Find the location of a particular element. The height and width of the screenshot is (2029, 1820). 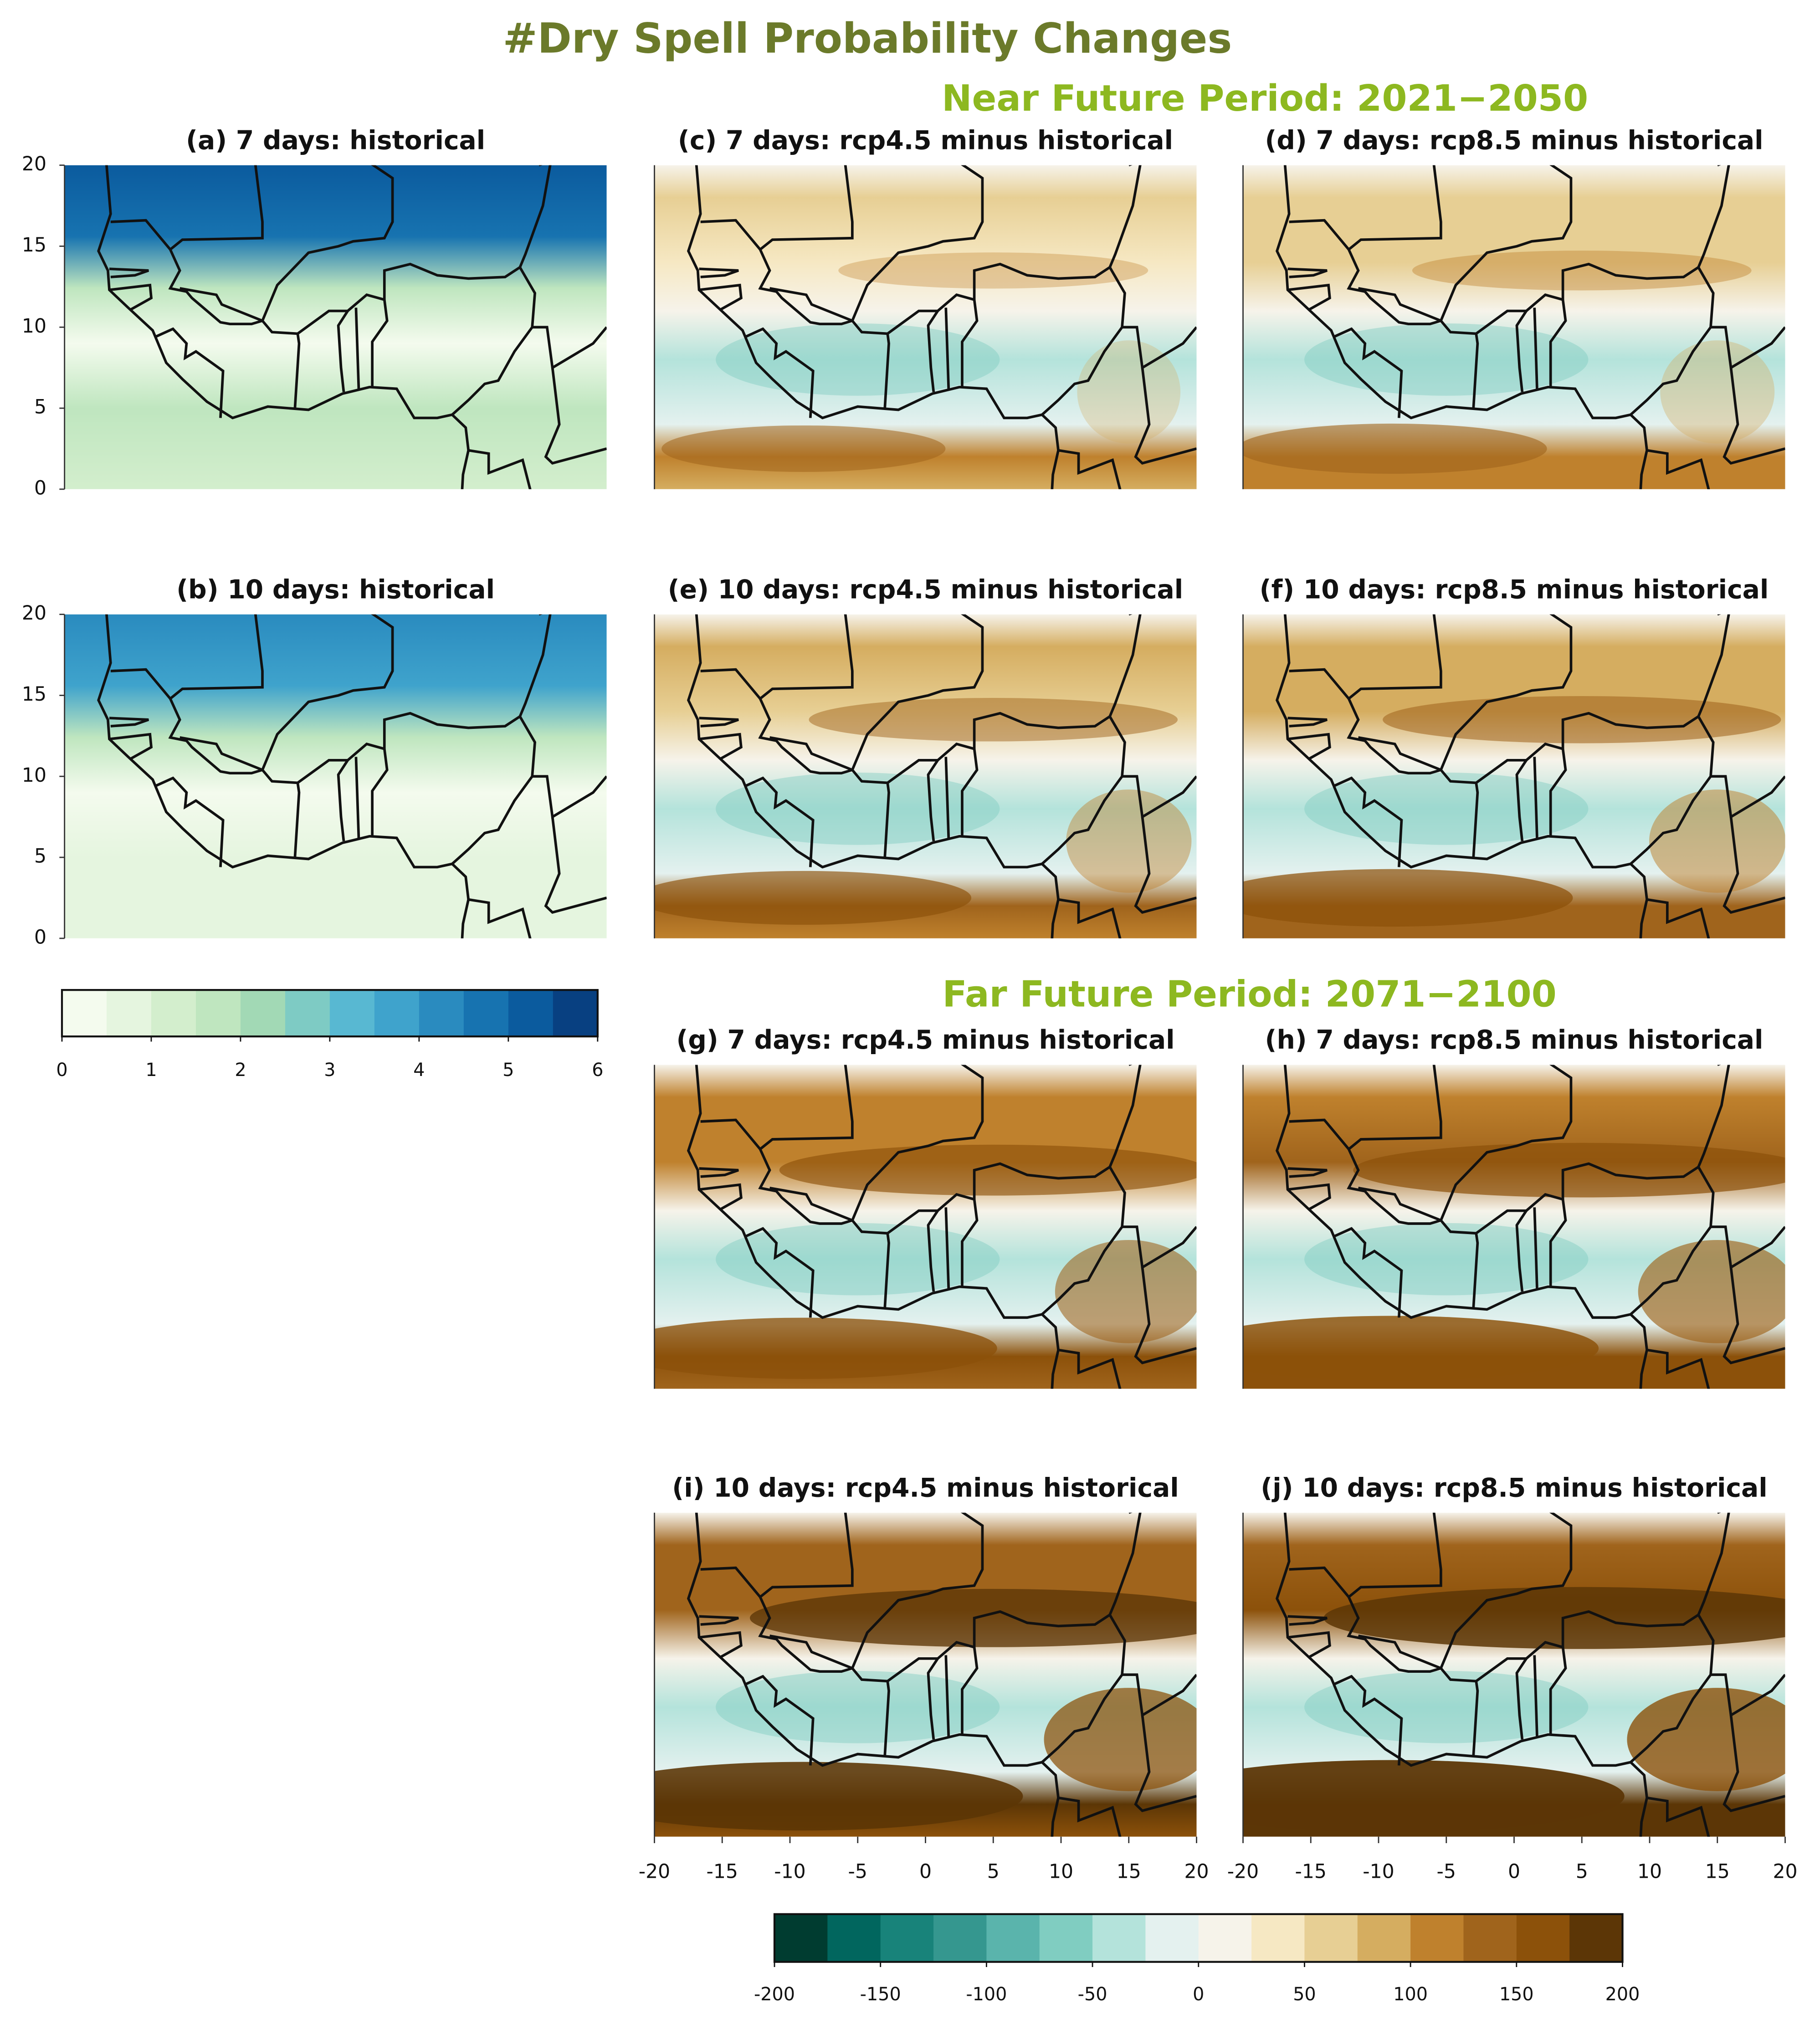

x-tick-label: 10 is located at coordinates (1061, 1872).